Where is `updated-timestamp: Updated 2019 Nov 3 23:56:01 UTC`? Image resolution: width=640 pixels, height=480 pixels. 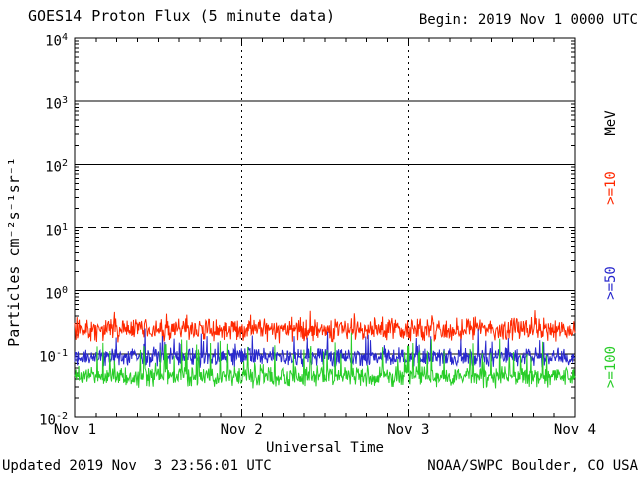 updated-timestamp: Updated 2019 Nov 3 23:56:01 UTC is located at coordinates (137, 466).